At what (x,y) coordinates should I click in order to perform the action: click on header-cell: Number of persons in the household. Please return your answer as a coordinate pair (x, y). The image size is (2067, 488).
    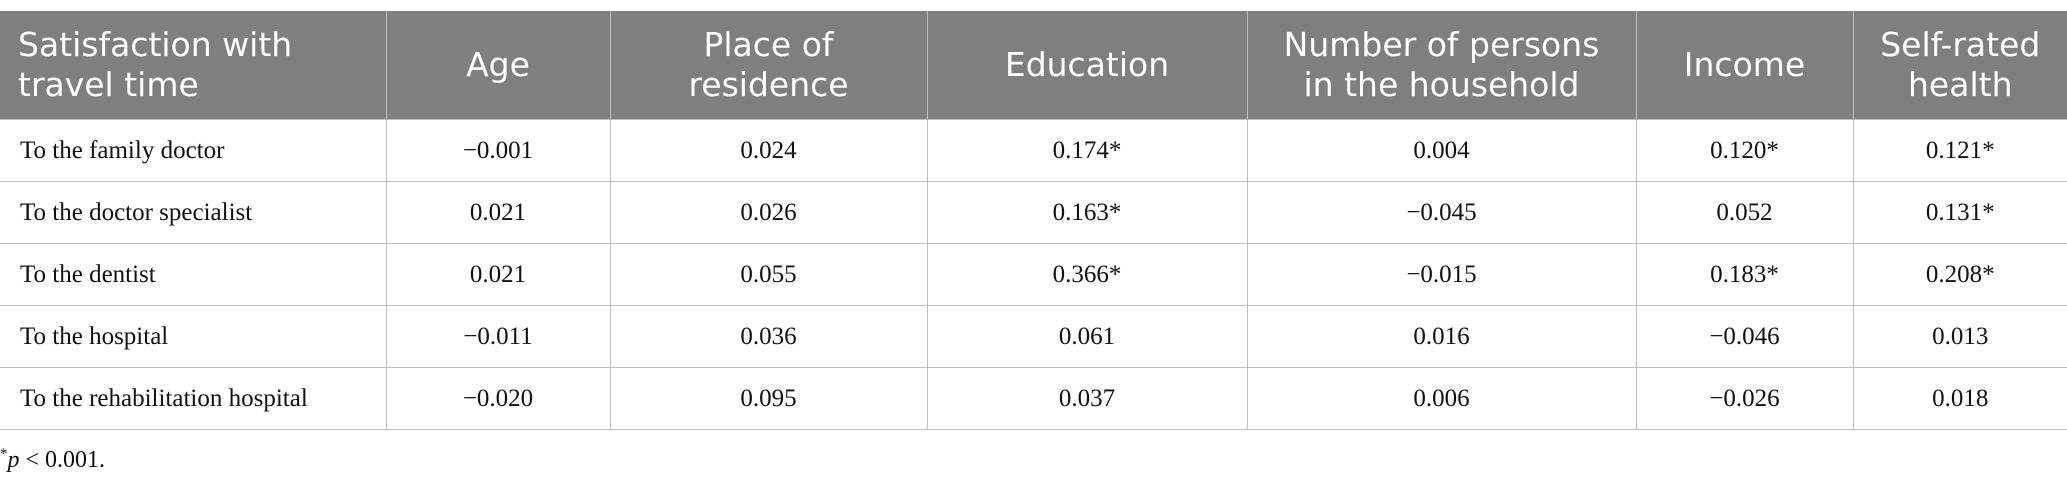
    Looking at the image, I should click on (1441, 65).